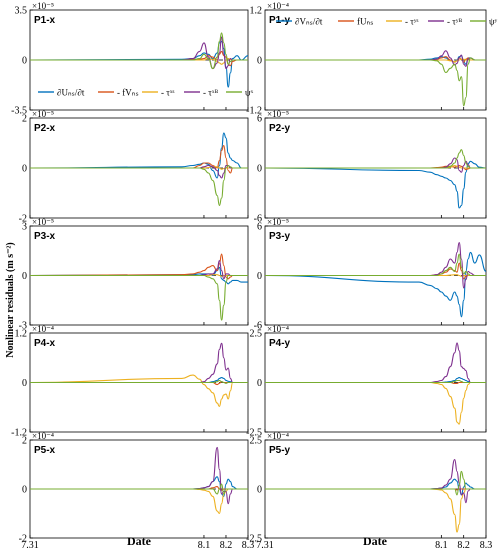 Image resolution: width=500 pixels, height=548 pixels. What do you see at coordinates (280, 343) in the screenshot?
I see `panel-title: P4-y` at bounding box center [280, 343].